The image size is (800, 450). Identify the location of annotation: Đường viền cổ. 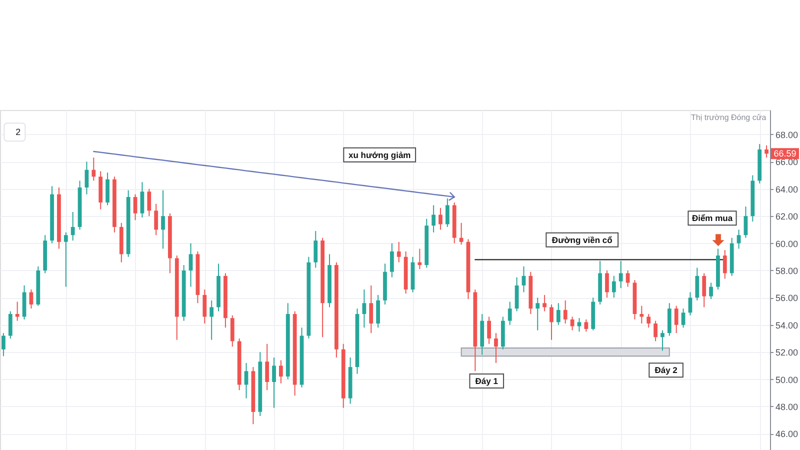
(582, 239).